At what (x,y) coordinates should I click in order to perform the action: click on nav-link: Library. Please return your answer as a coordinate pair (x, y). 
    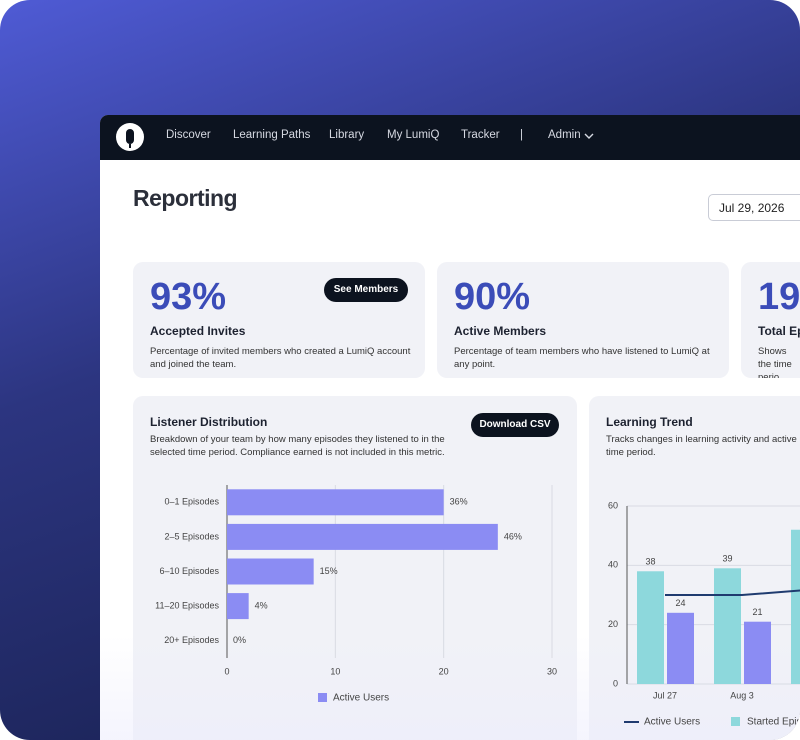
    Looking at the image, I should click on (347, 135).